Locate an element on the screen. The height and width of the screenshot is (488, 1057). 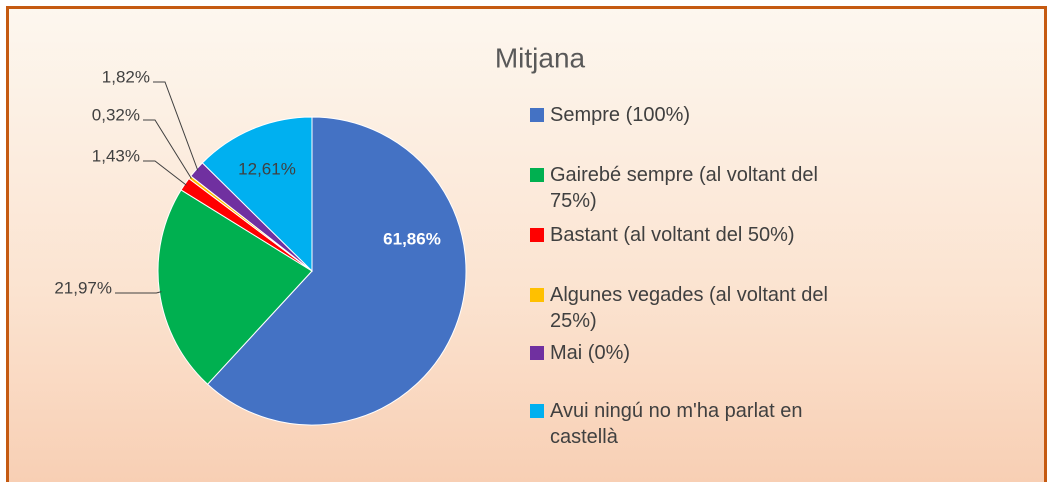
legend-item: Bastant (al voltant del 50%) is located at coordinates (695, 235).